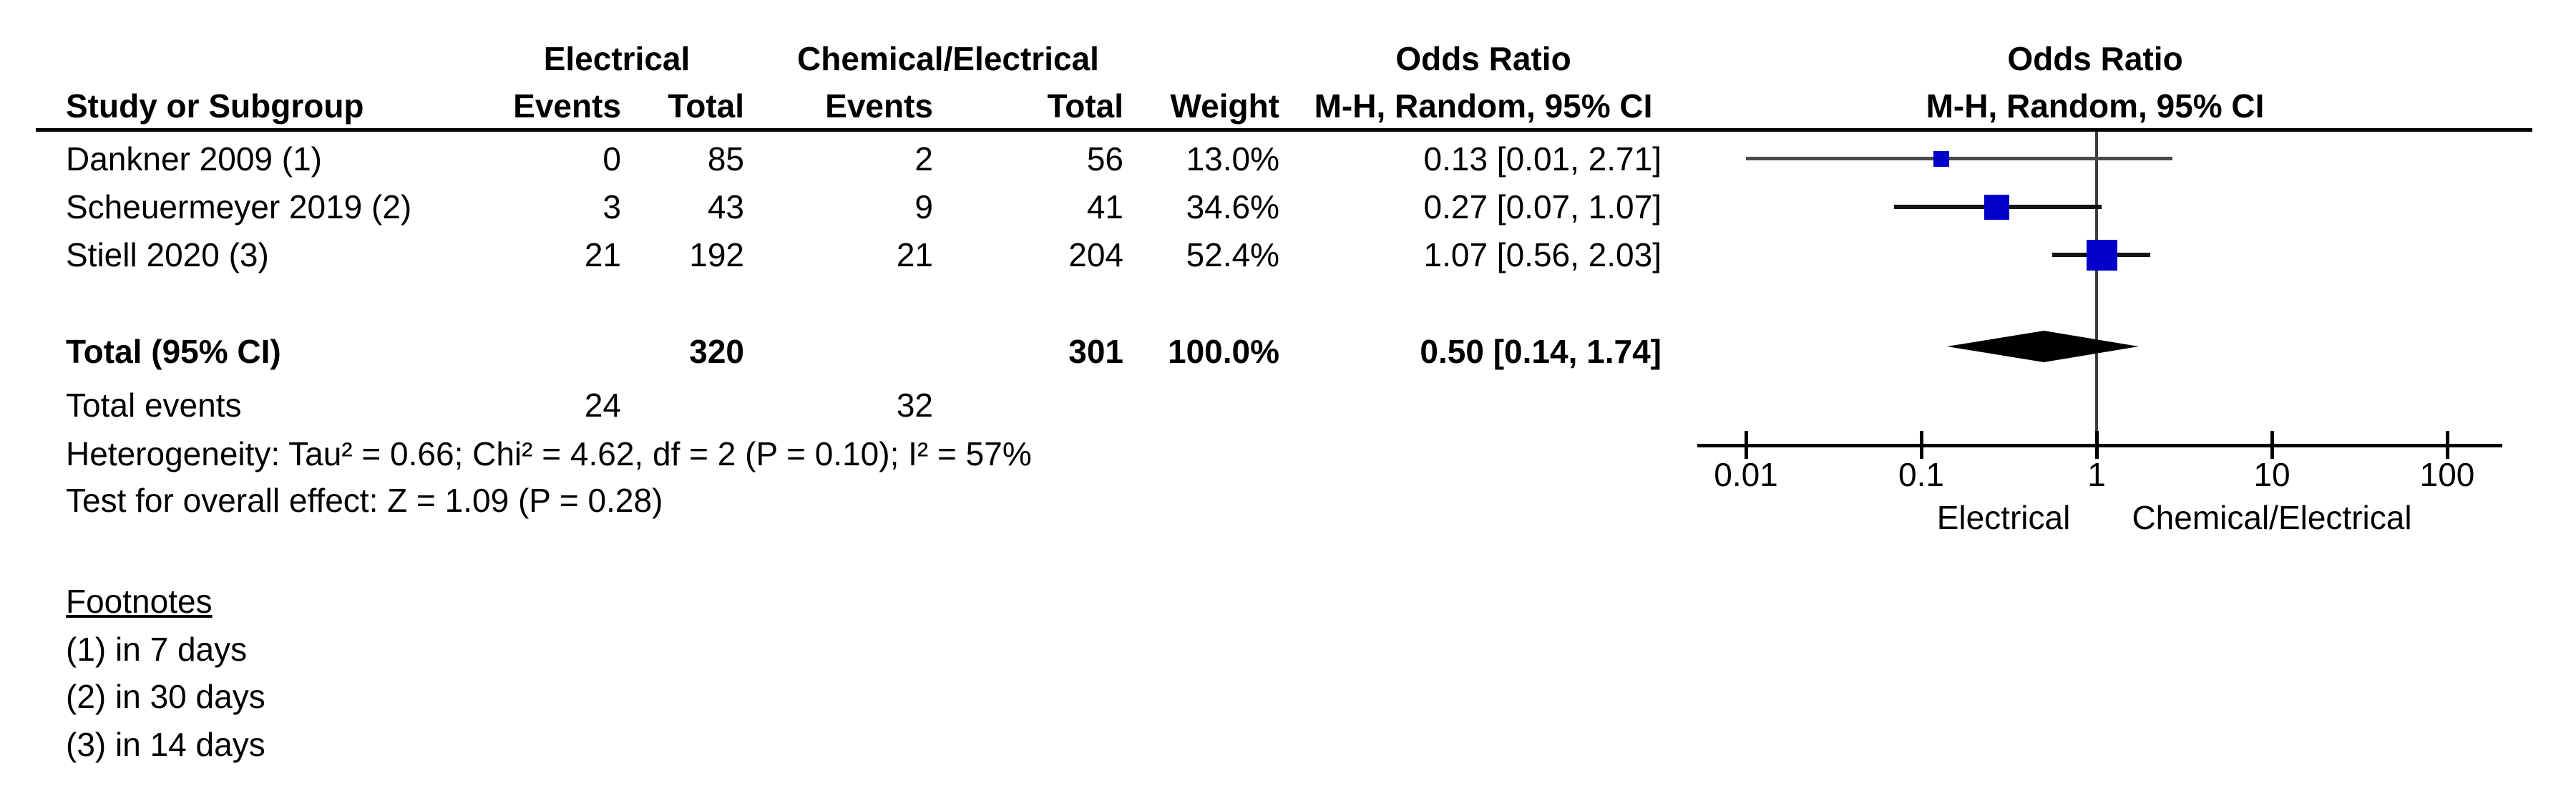  What do you see at coordinates (165, 744) in the screenshot?
I see `footnote-item: (3) in 14 days` at bounding box center [165, 744].